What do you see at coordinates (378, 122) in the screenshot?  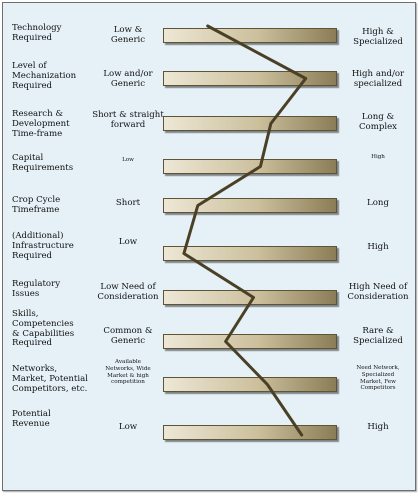 I see `high-label-research: Long & Complex` at bounding box center [378, 122].